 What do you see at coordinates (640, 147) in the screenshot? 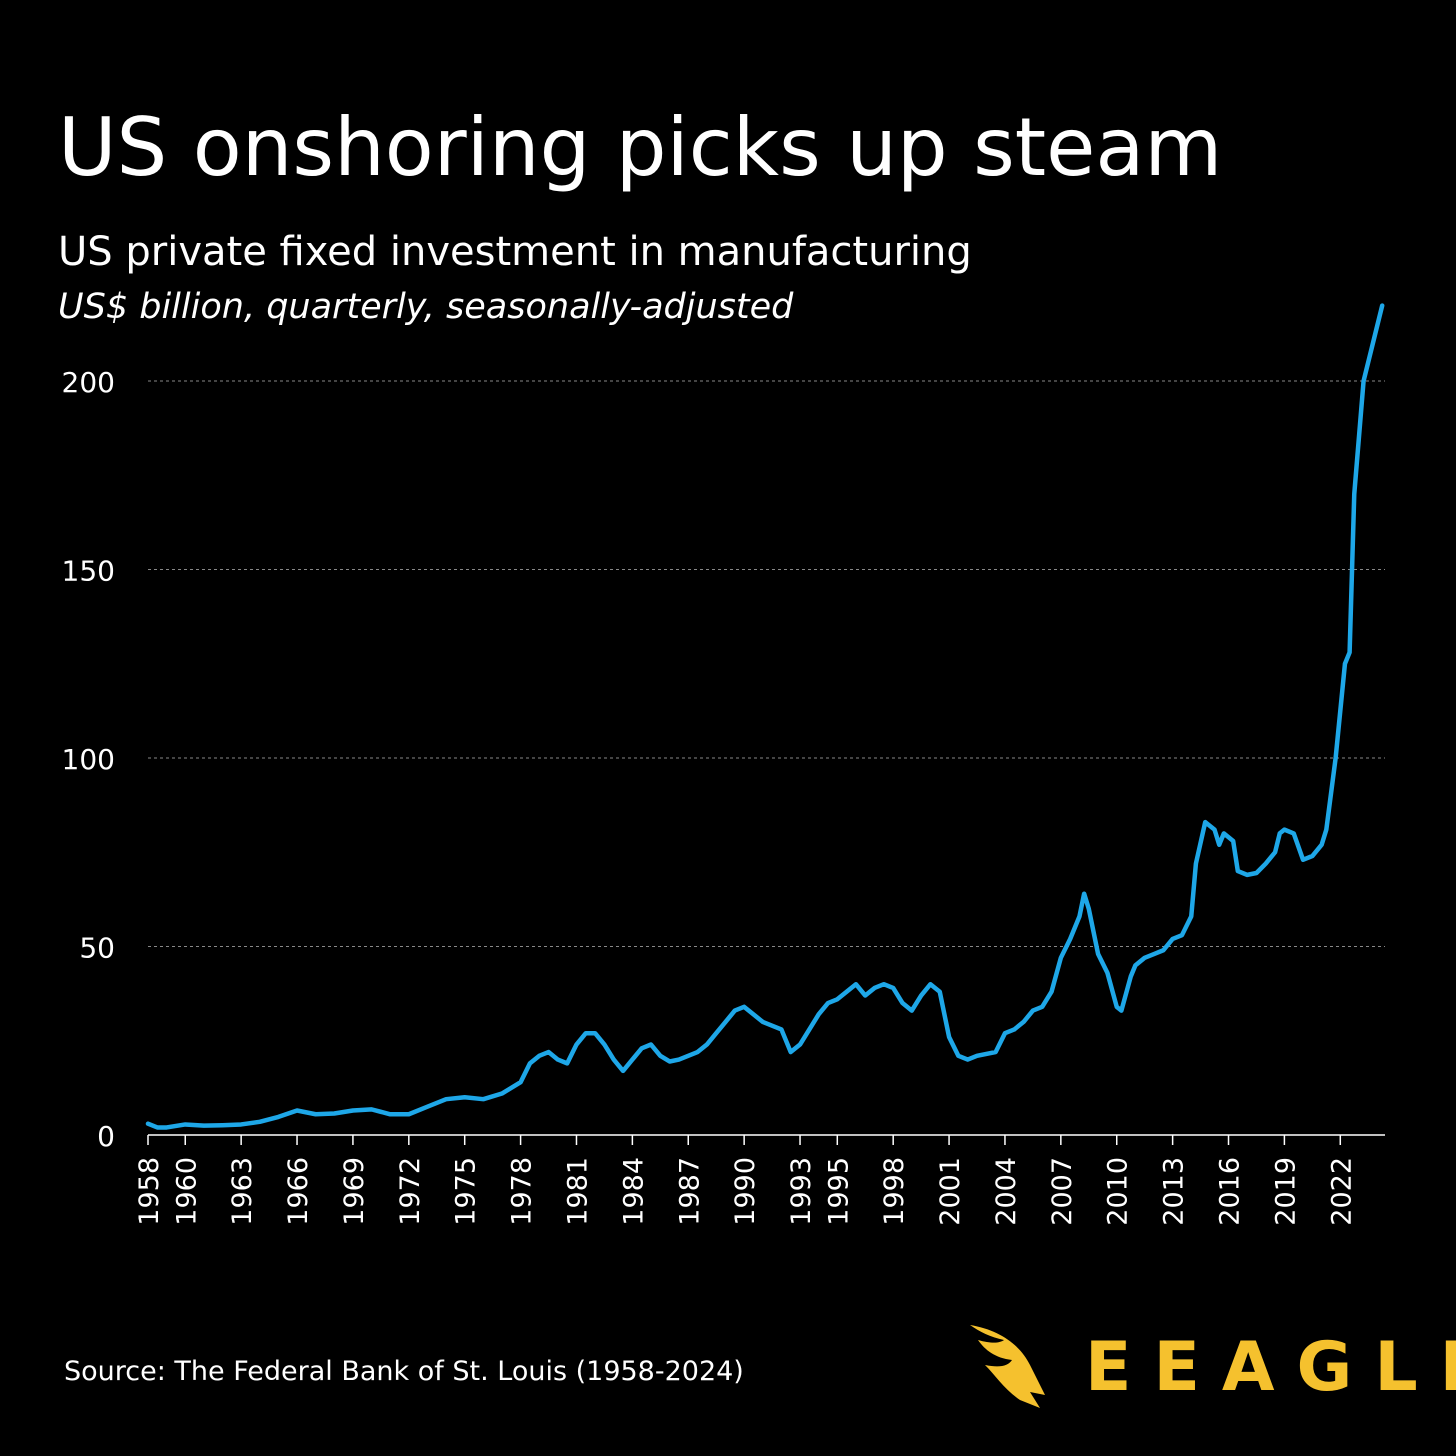
I see `chart-title: US onshoring picks up steam` at bounding box center [640, 147].